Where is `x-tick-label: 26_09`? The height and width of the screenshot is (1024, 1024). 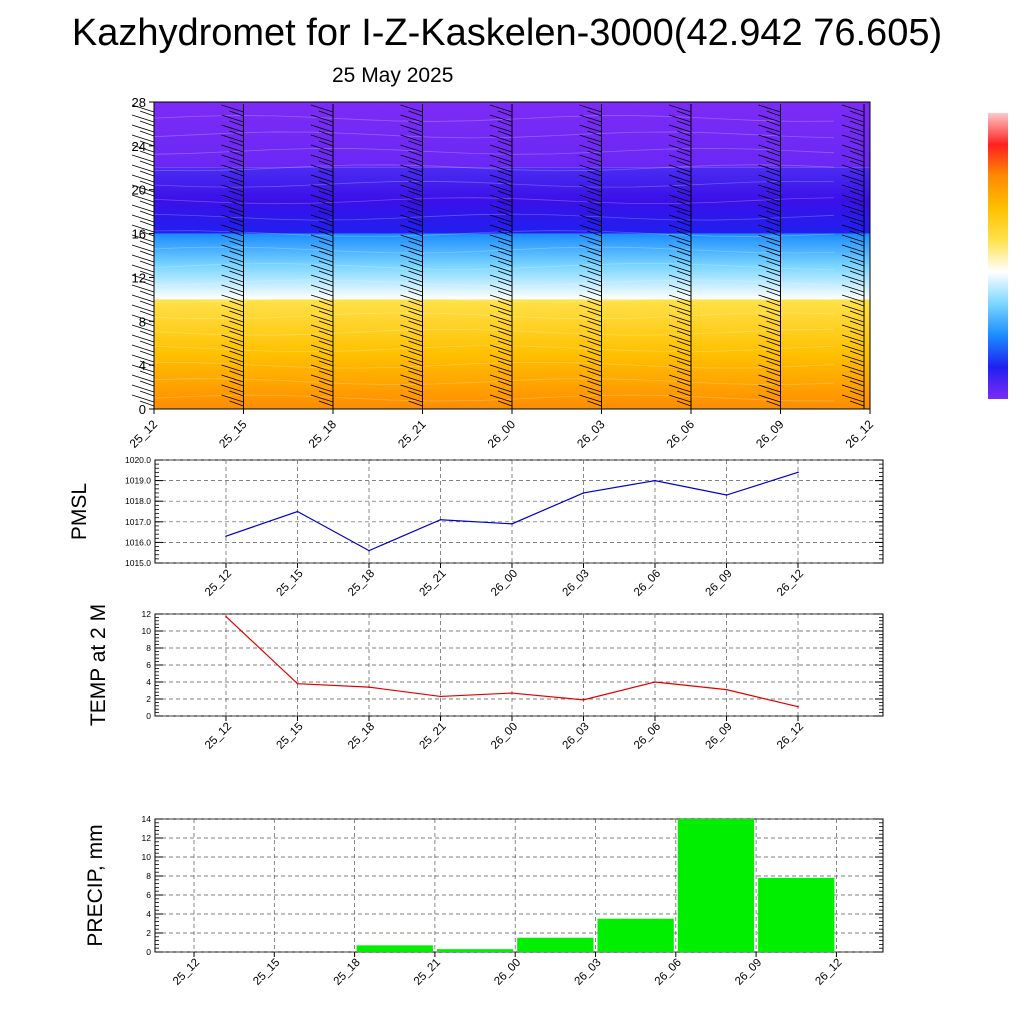 x-tick-label: 26_09 is located at coordinates (719, 736).